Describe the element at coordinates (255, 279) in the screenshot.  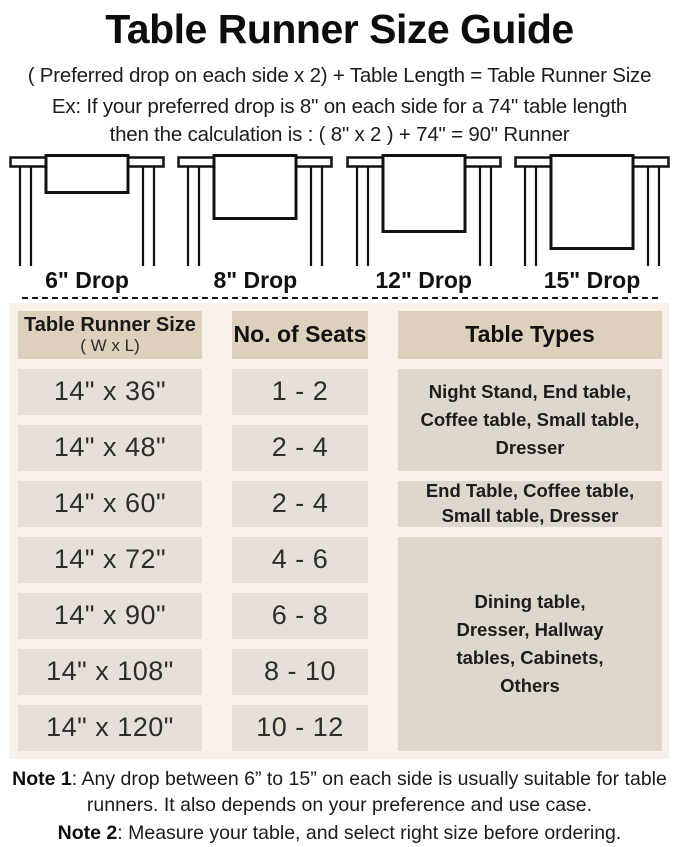
I see `drop-label-8: 8" Drop` at that location.